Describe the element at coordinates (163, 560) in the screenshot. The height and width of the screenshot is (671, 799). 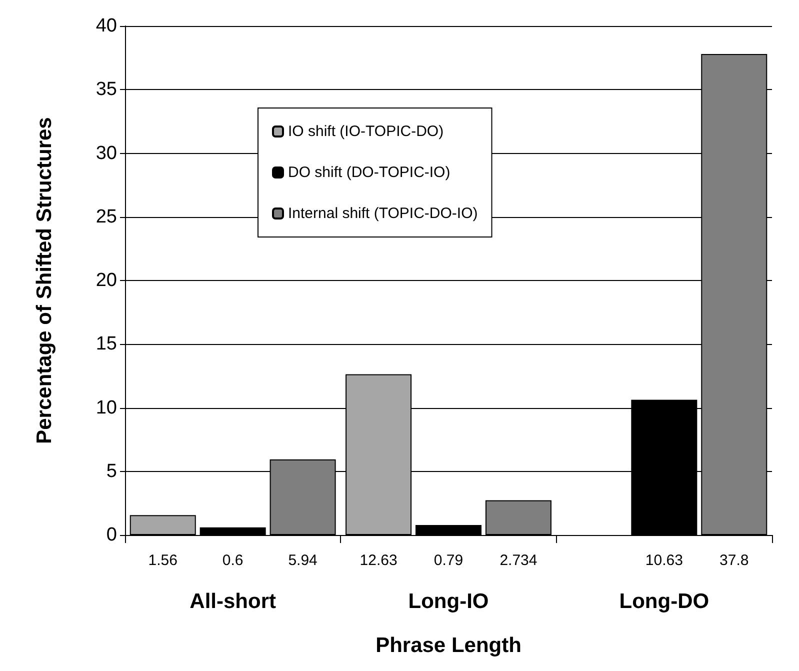
I see `data-label: 1.56` at that location.